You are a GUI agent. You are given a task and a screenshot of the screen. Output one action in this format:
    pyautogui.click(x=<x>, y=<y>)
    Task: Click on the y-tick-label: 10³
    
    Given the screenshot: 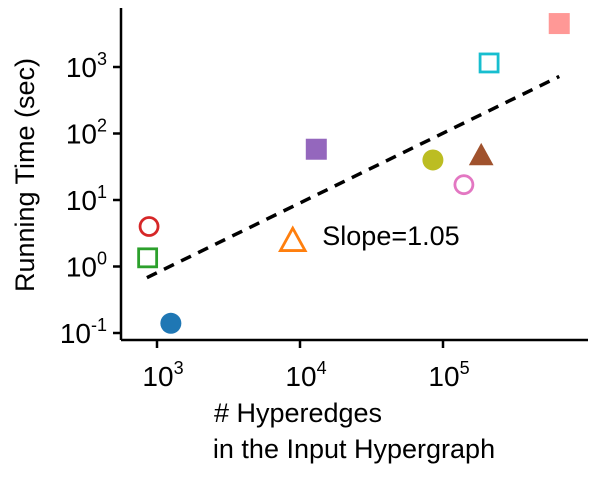 What is the action you would take?
    pyautogui.click(x=86, y=66)
    